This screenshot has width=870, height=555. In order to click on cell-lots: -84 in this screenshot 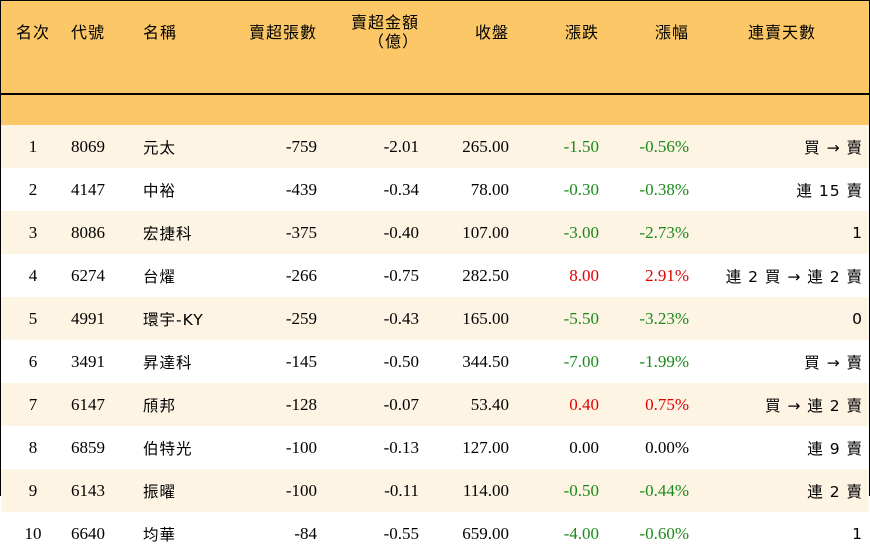, I will do `click(305, 533)`.